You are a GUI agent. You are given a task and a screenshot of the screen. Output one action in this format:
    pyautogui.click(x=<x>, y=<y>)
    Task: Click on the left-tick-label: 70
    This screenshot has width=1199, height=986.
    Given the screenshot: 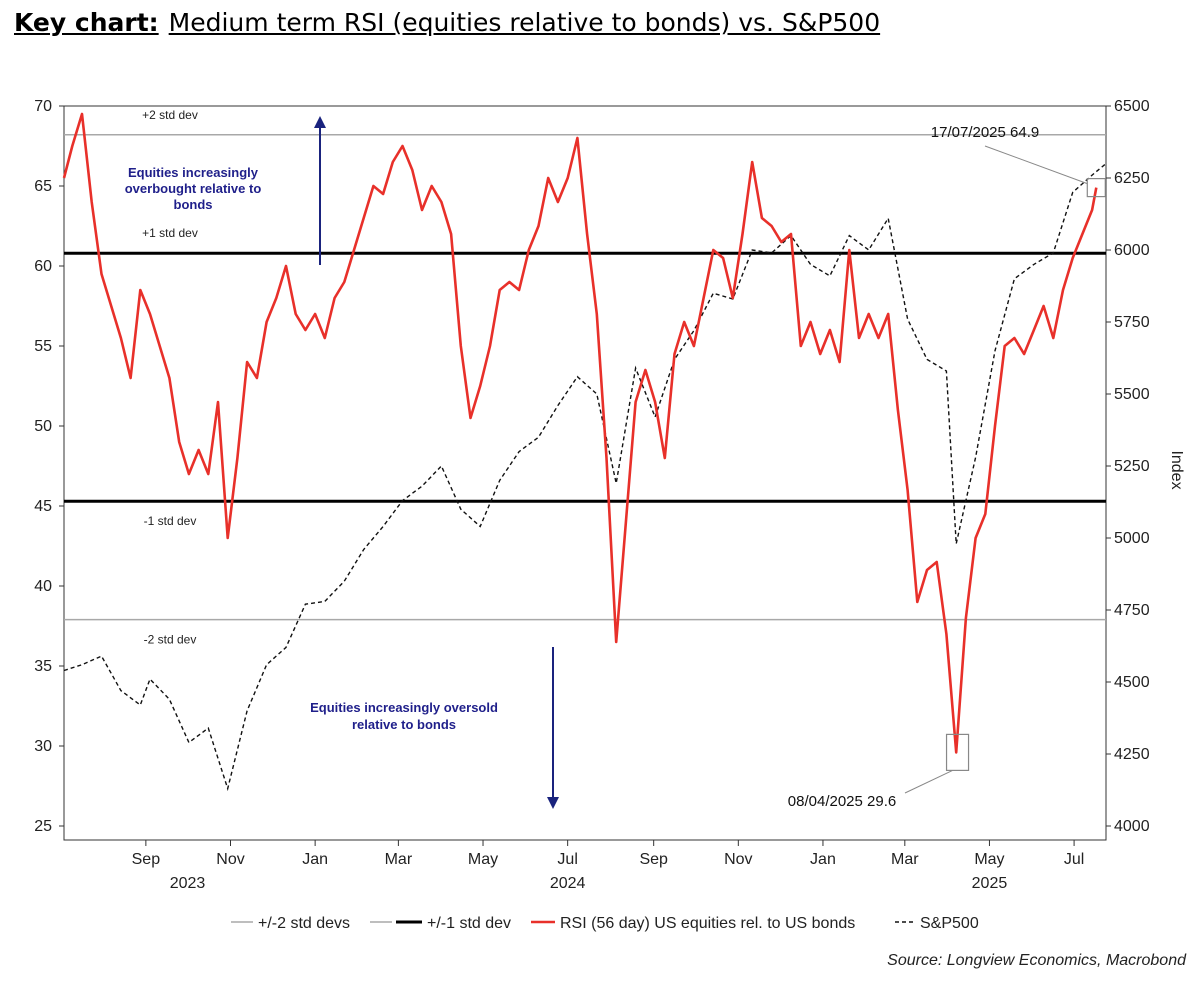 What is the action you would take?
    pyautogui.click(x=43, y=106)
    